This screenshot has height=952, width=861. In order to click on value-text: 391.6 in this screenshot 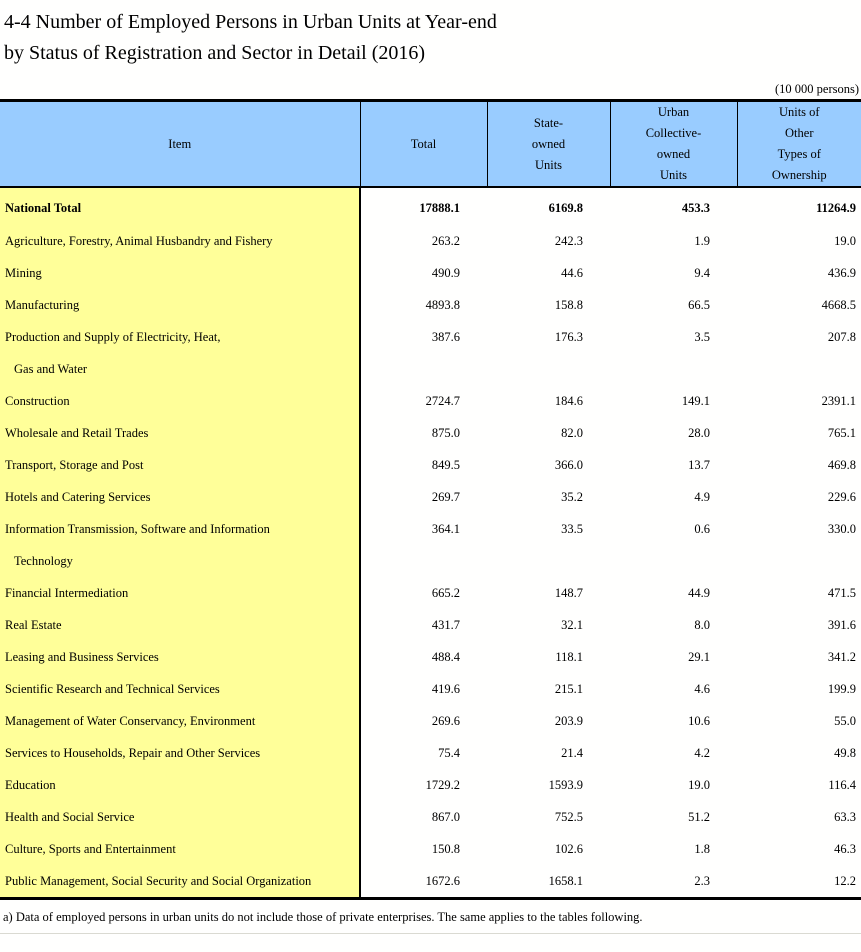, I will do `click(841, 625)`.